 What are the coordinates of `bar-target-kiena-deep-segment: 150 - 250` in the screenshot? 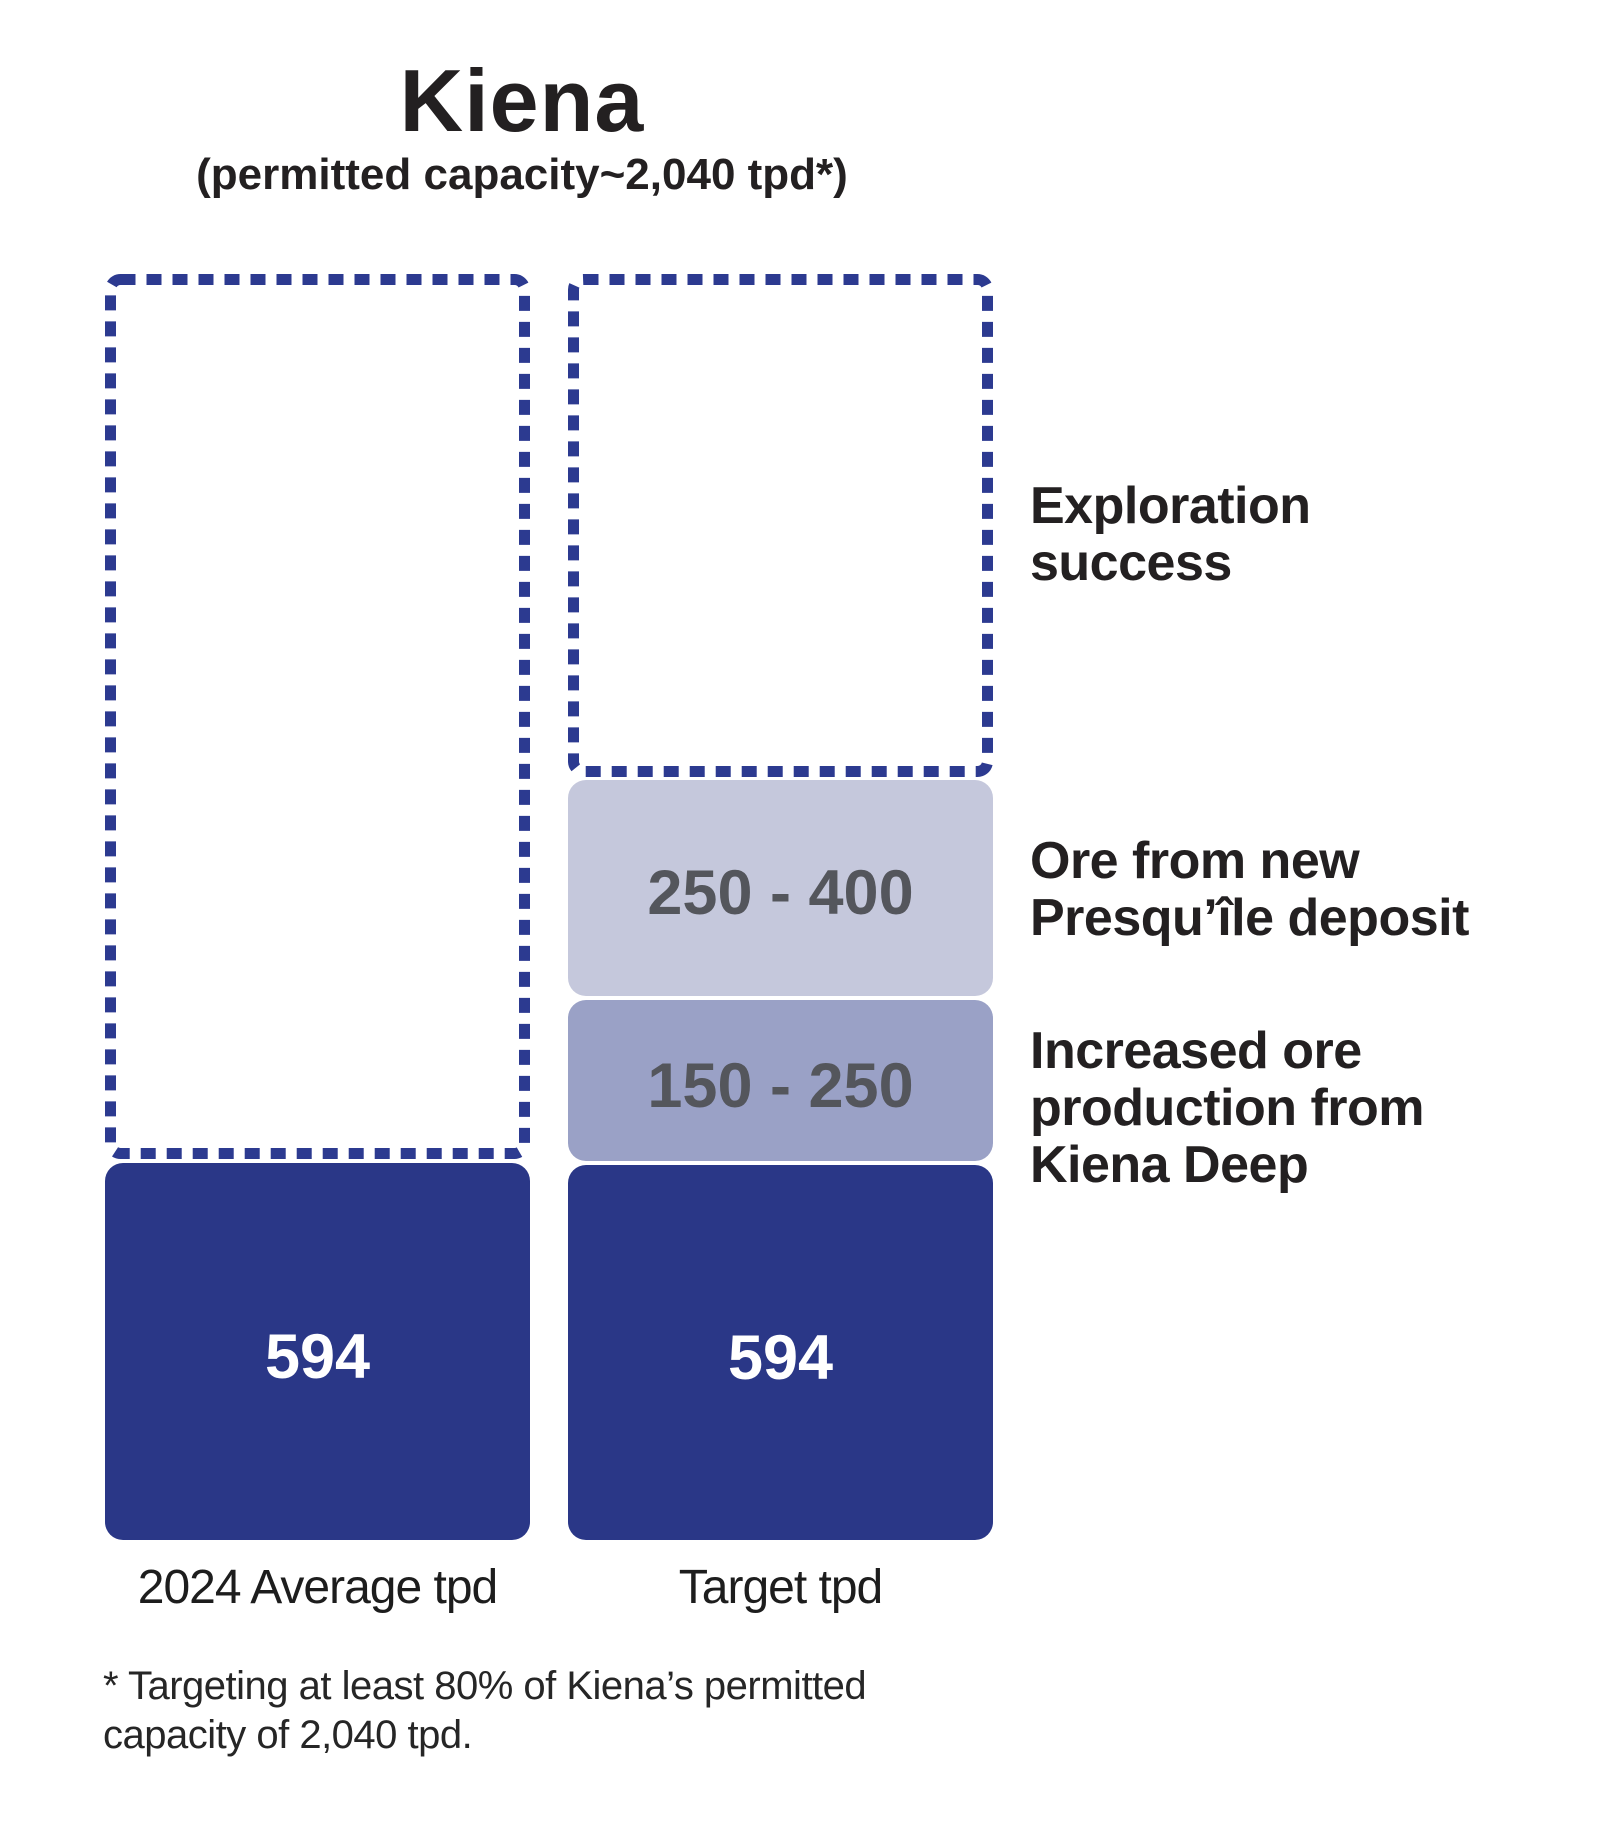 It's located at (780, 1080).